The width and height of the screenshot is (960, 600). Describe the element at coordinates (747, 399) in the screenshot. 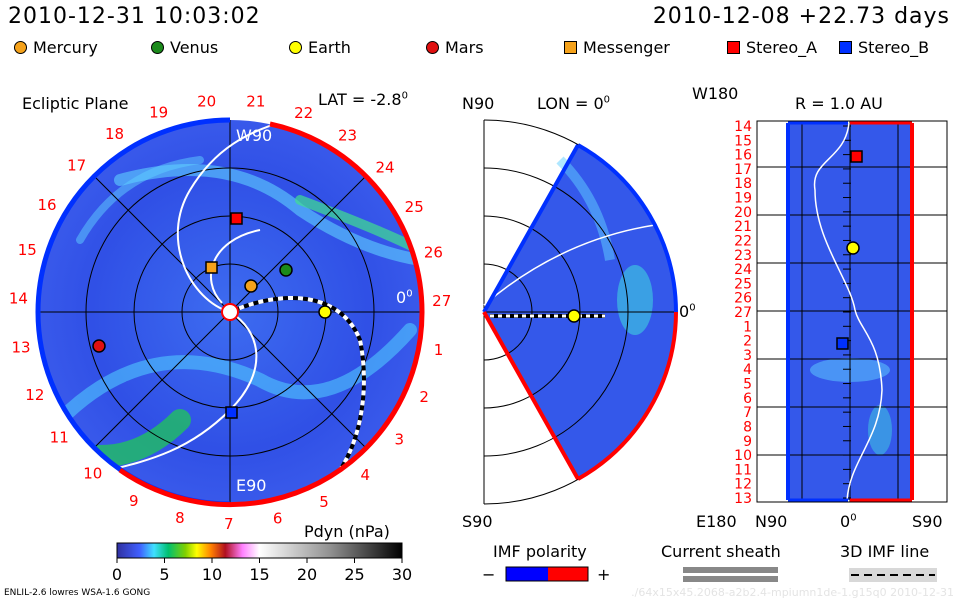

I see `latlon-row-label: 6` at that location.